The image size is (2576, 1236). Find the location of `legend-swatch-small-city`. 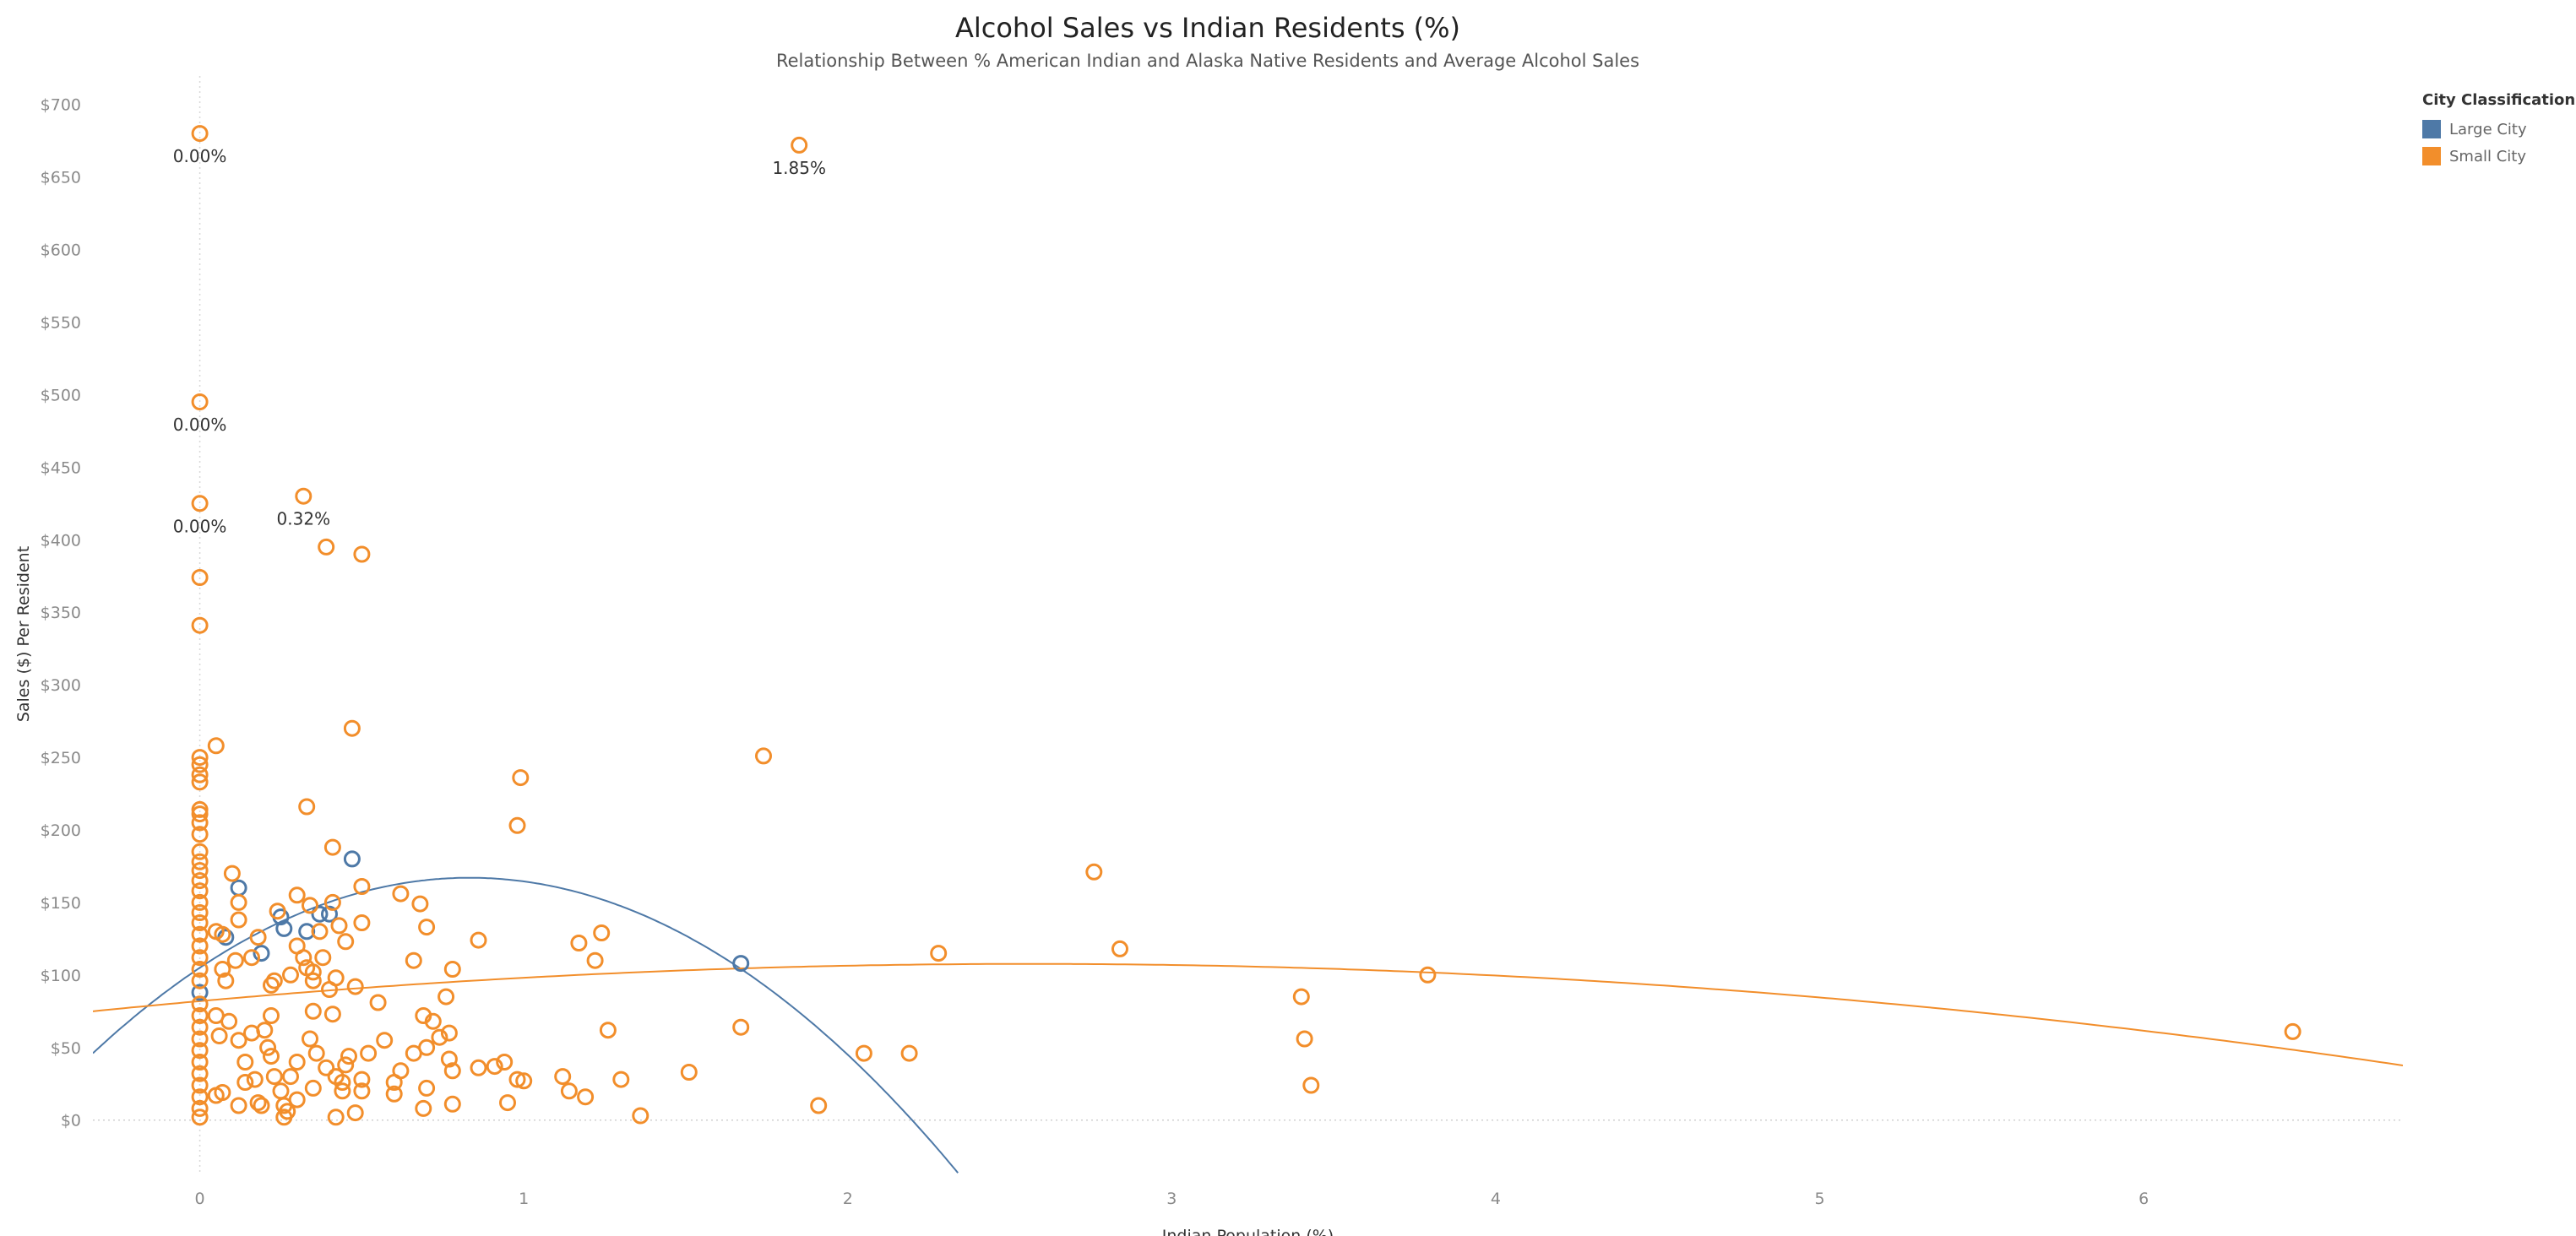

legend-swatch-small-city is located at coordinates (2431, 156).